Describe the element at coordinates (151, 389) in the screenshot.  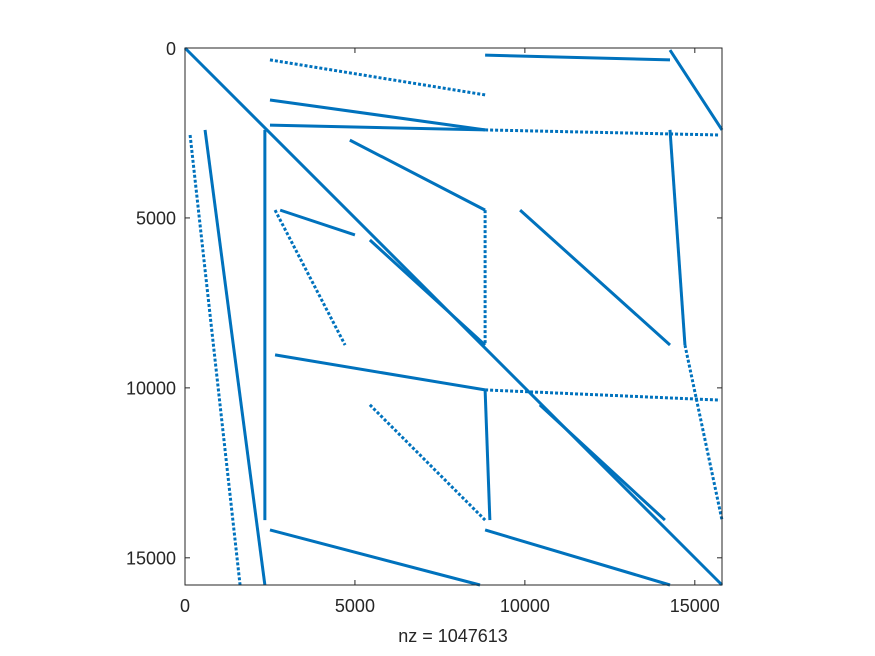
I see `y-tick-label: 10000` at that location.